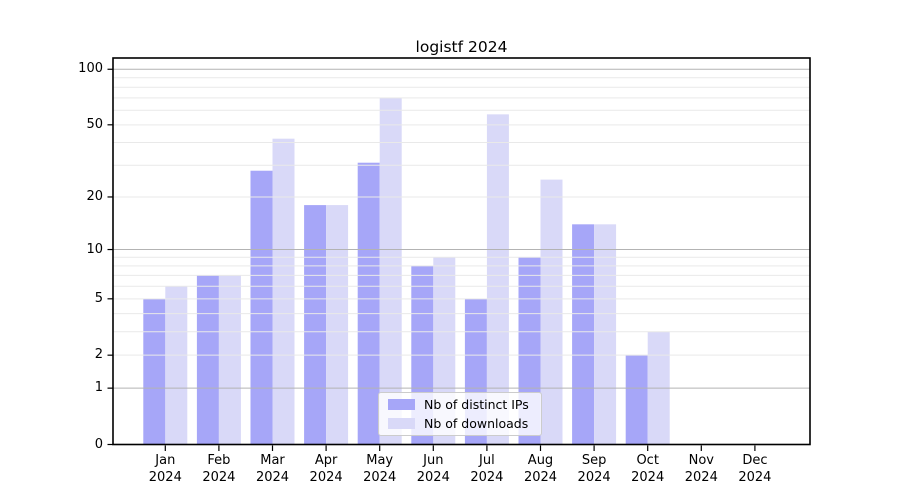 The height and width of the screenshot is (500, 900). What do you see at coordinates (701, 469) in the screenshot?
I see `x-tick-label-nov-2024: Nov 2024` at bounding box center [701, 469].